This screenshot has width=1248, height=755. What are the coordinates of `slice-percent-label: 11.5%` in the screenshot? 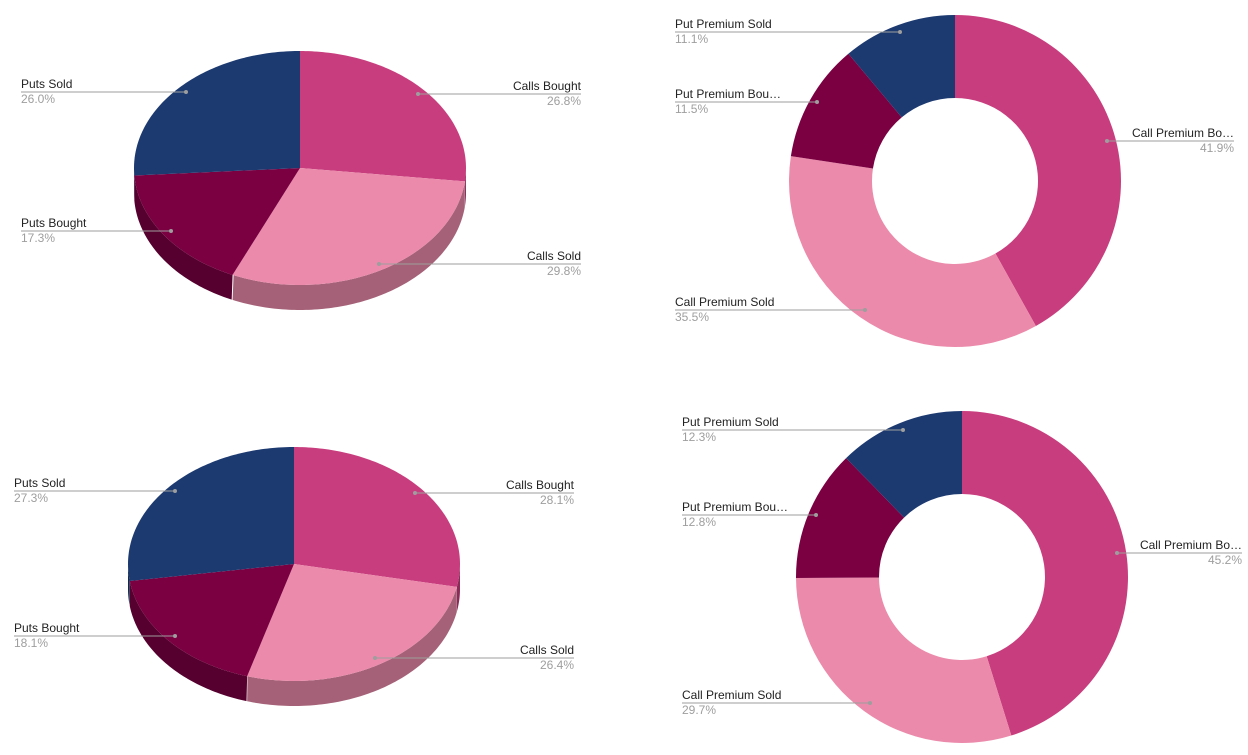 It's located at (691, 109).